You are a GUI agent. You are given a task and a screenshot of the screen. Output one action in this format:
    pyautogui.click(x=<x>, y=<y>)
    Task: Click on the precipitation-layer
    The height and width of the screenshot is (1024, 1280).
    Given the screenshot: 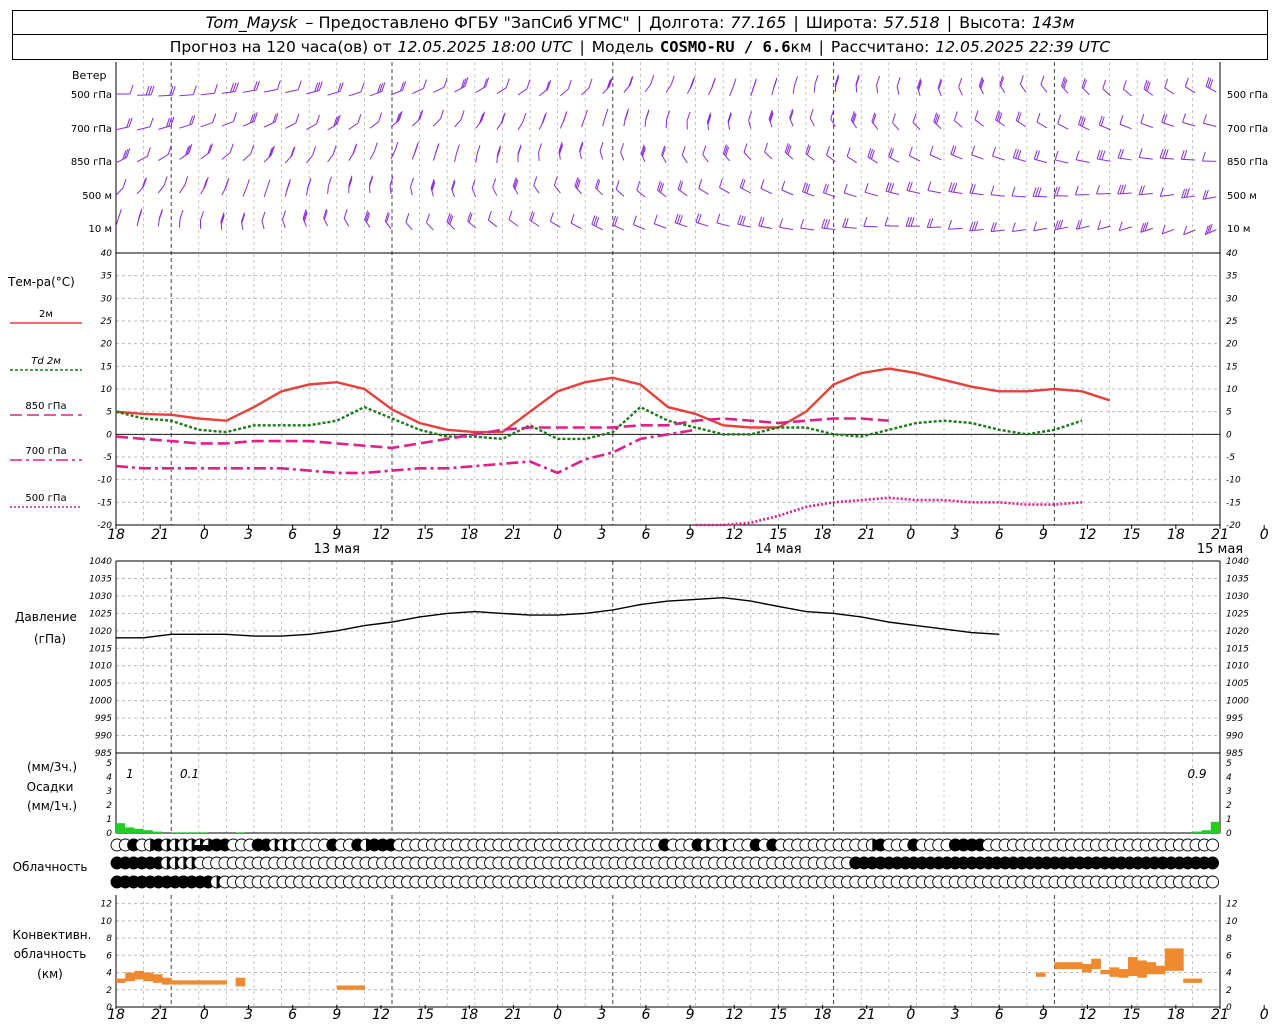 What is the action you would take?
    pyautogui.click(x=668, y=827)
    